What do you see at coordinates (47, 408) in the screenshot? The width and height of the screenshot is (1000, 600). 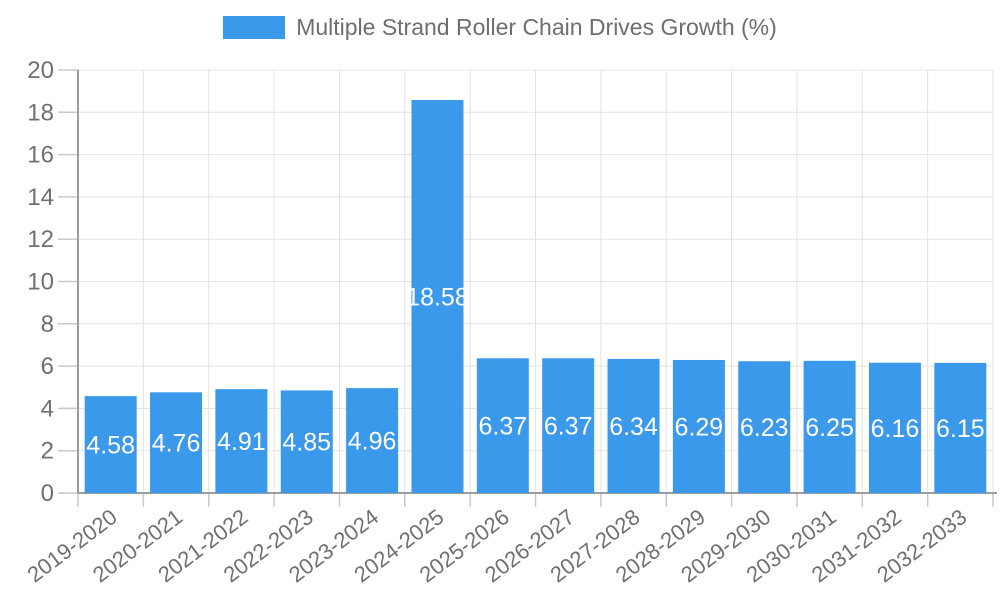 I see `y-axis-tick-label: 4` at bounding box center [47, 408].